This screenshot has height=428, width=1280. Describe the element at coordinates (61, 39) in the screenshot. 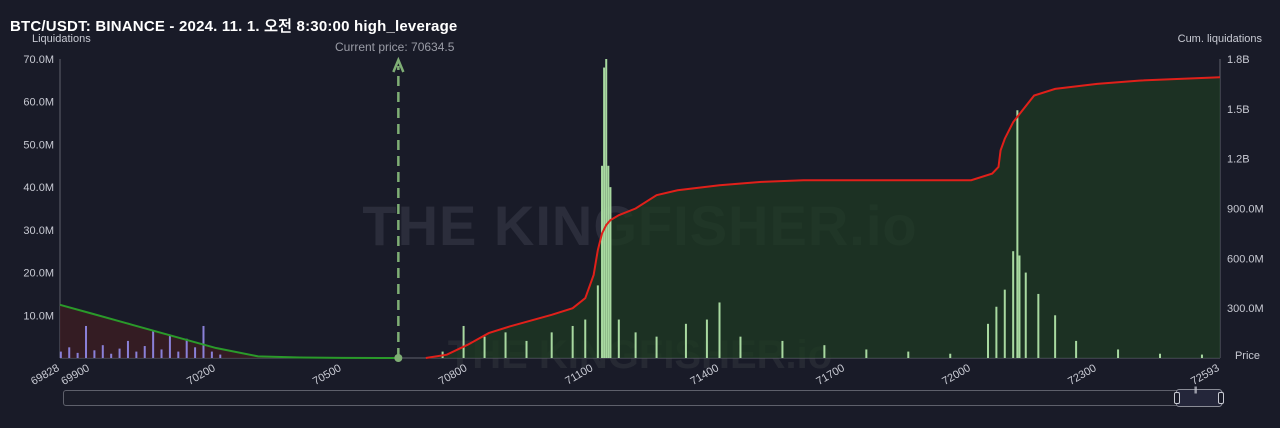

I see `left-axis-title: Liquidations` at that location.